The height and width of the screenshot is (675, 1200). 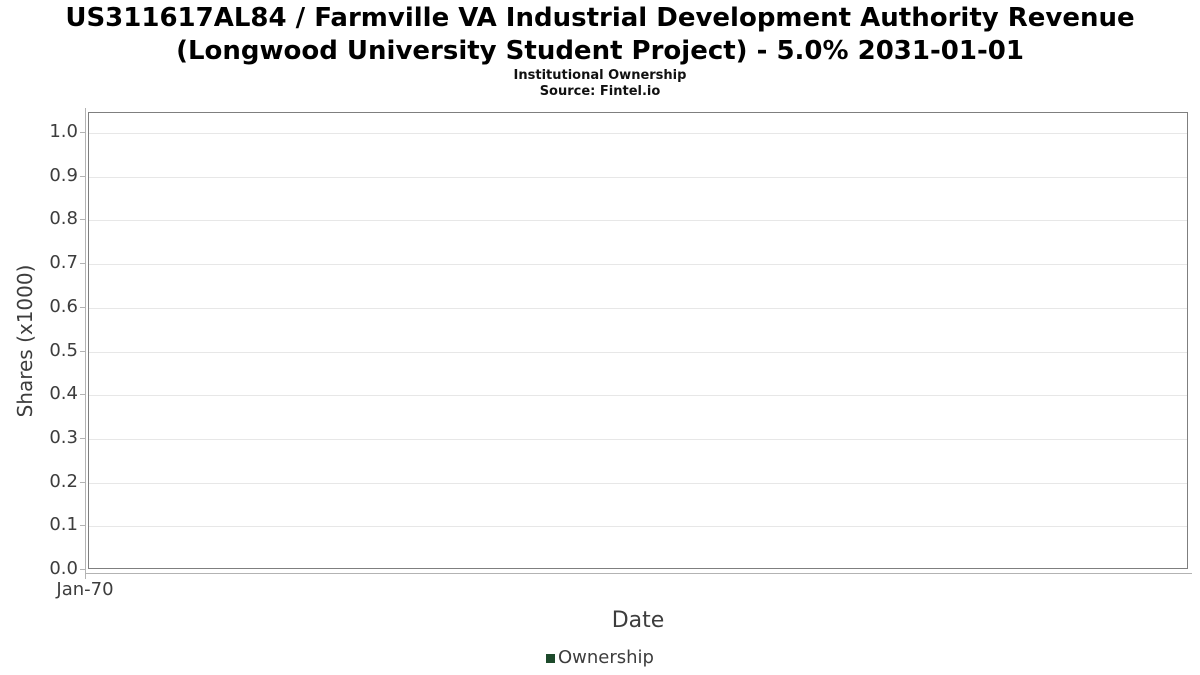 What do you see at coordinates (82, 219) in the screenshot?
I see `y-tick-mark-0.8` at bounding box center [82, 219].